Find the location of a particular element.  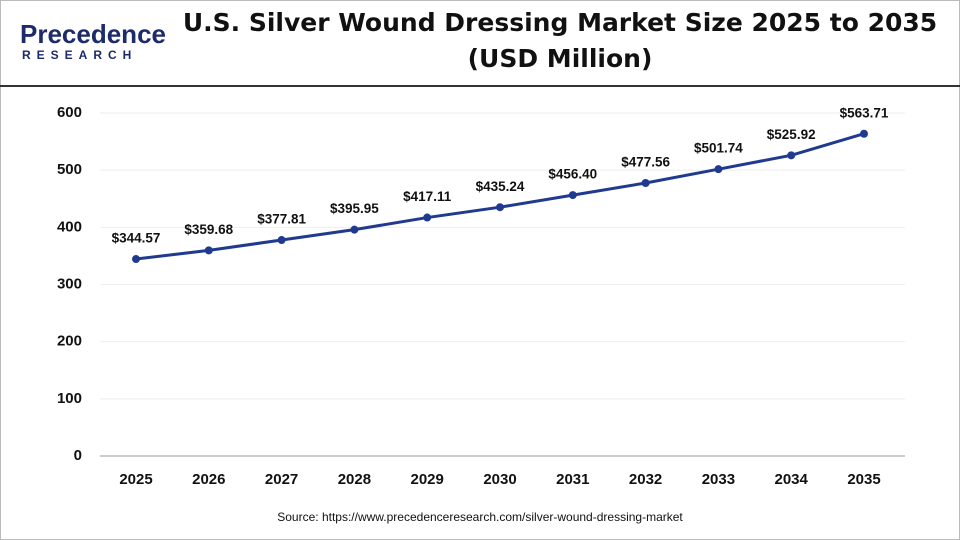

x-tick-label: 2035 is located at coordinates (863, 479).